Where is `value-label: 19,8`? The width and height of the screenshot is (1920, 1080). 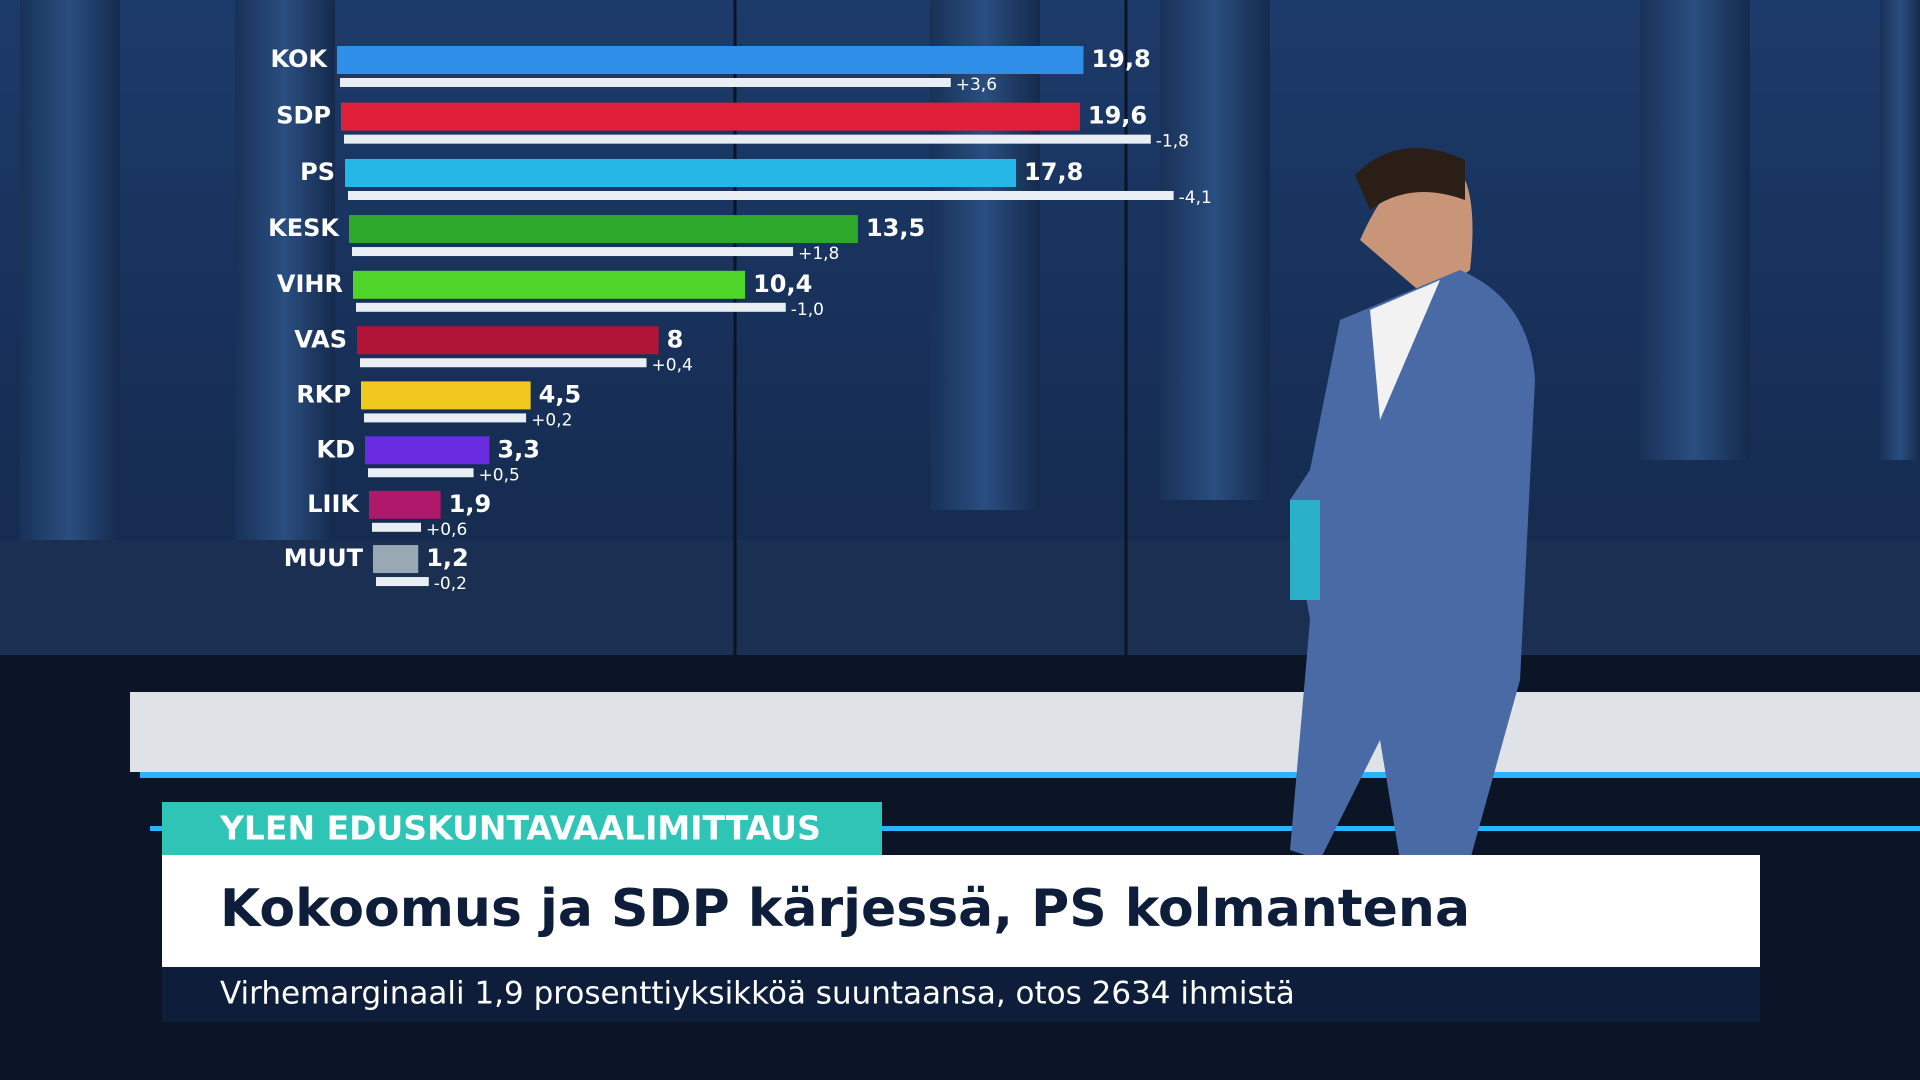
value-label: 19,8 is located at coordinates (1120, 59).